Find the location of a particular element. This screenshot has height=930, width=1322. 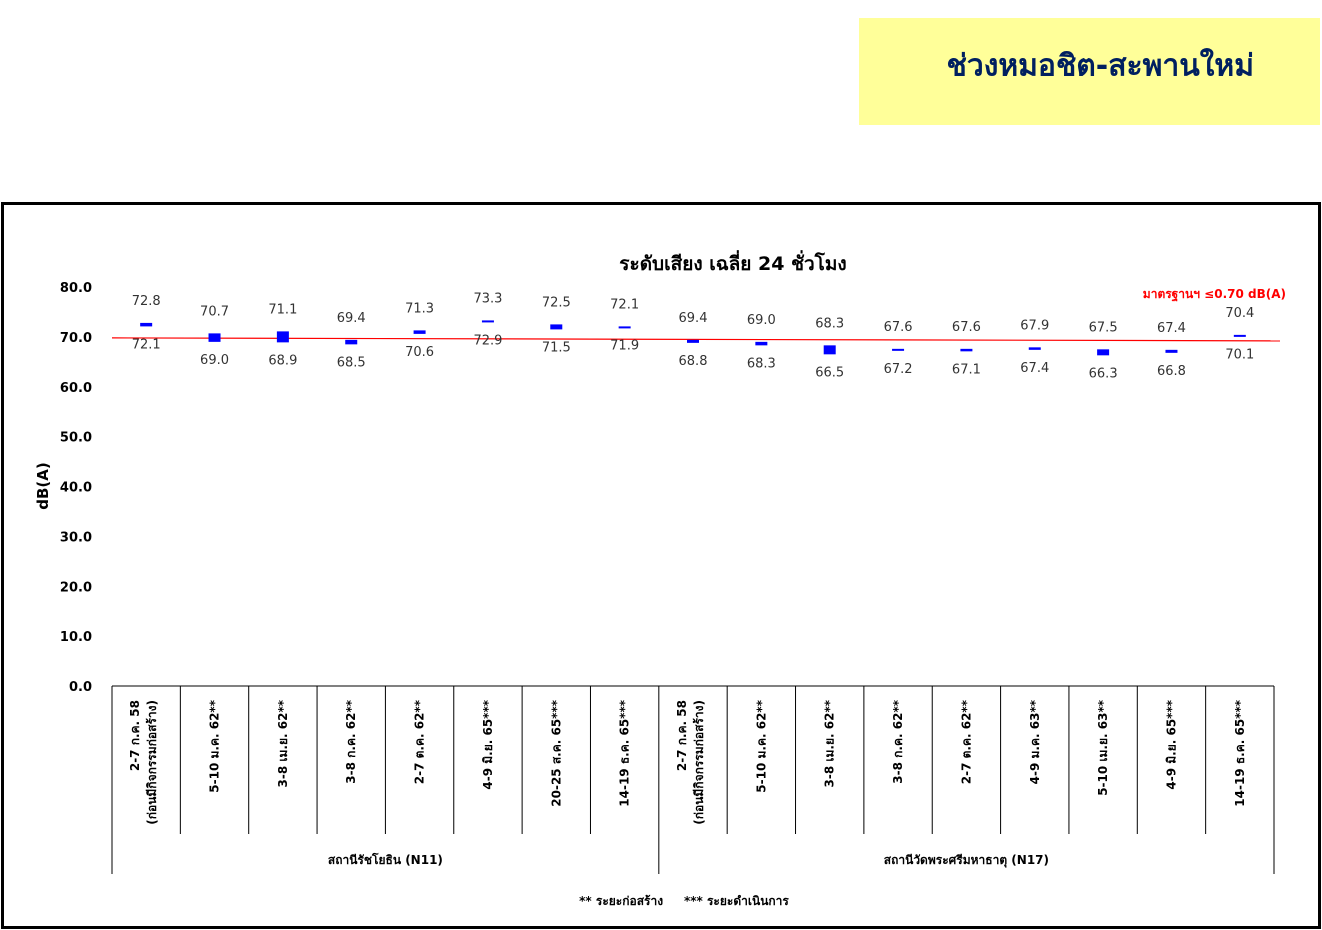

y-tick-label: 50.0 is located at coordinates (76, 438).